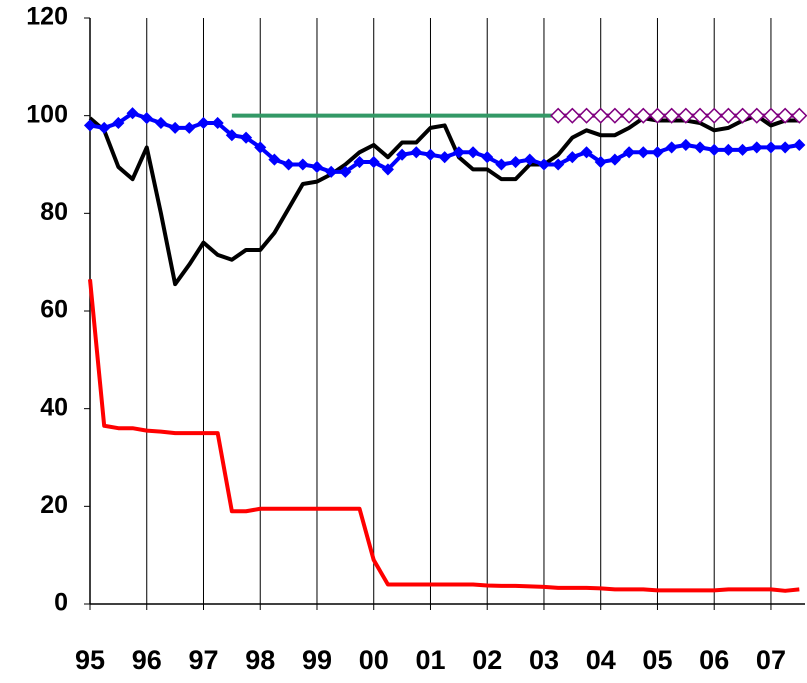 This screenshot has height=683, width=807. Describe the element at coordinates (714, 660) in the screenshot. I see `x-tick-label: 06` at that location.